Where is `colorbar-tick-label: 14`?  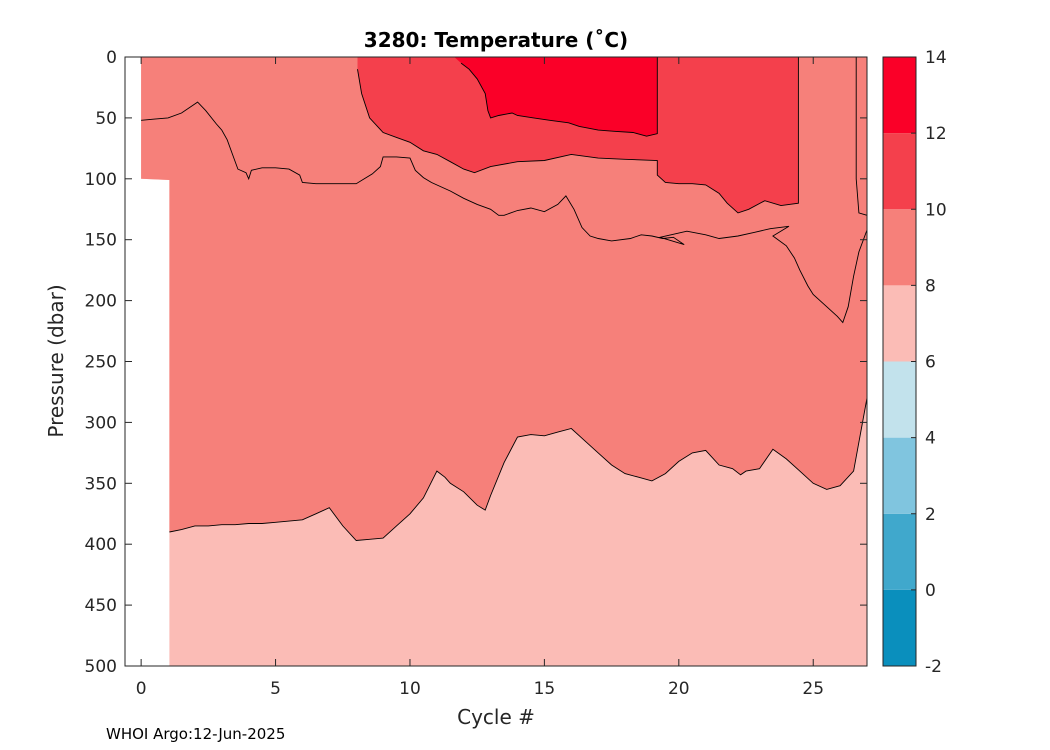 colorbar-tick-label: 14 is located at coordinates (936, 58).